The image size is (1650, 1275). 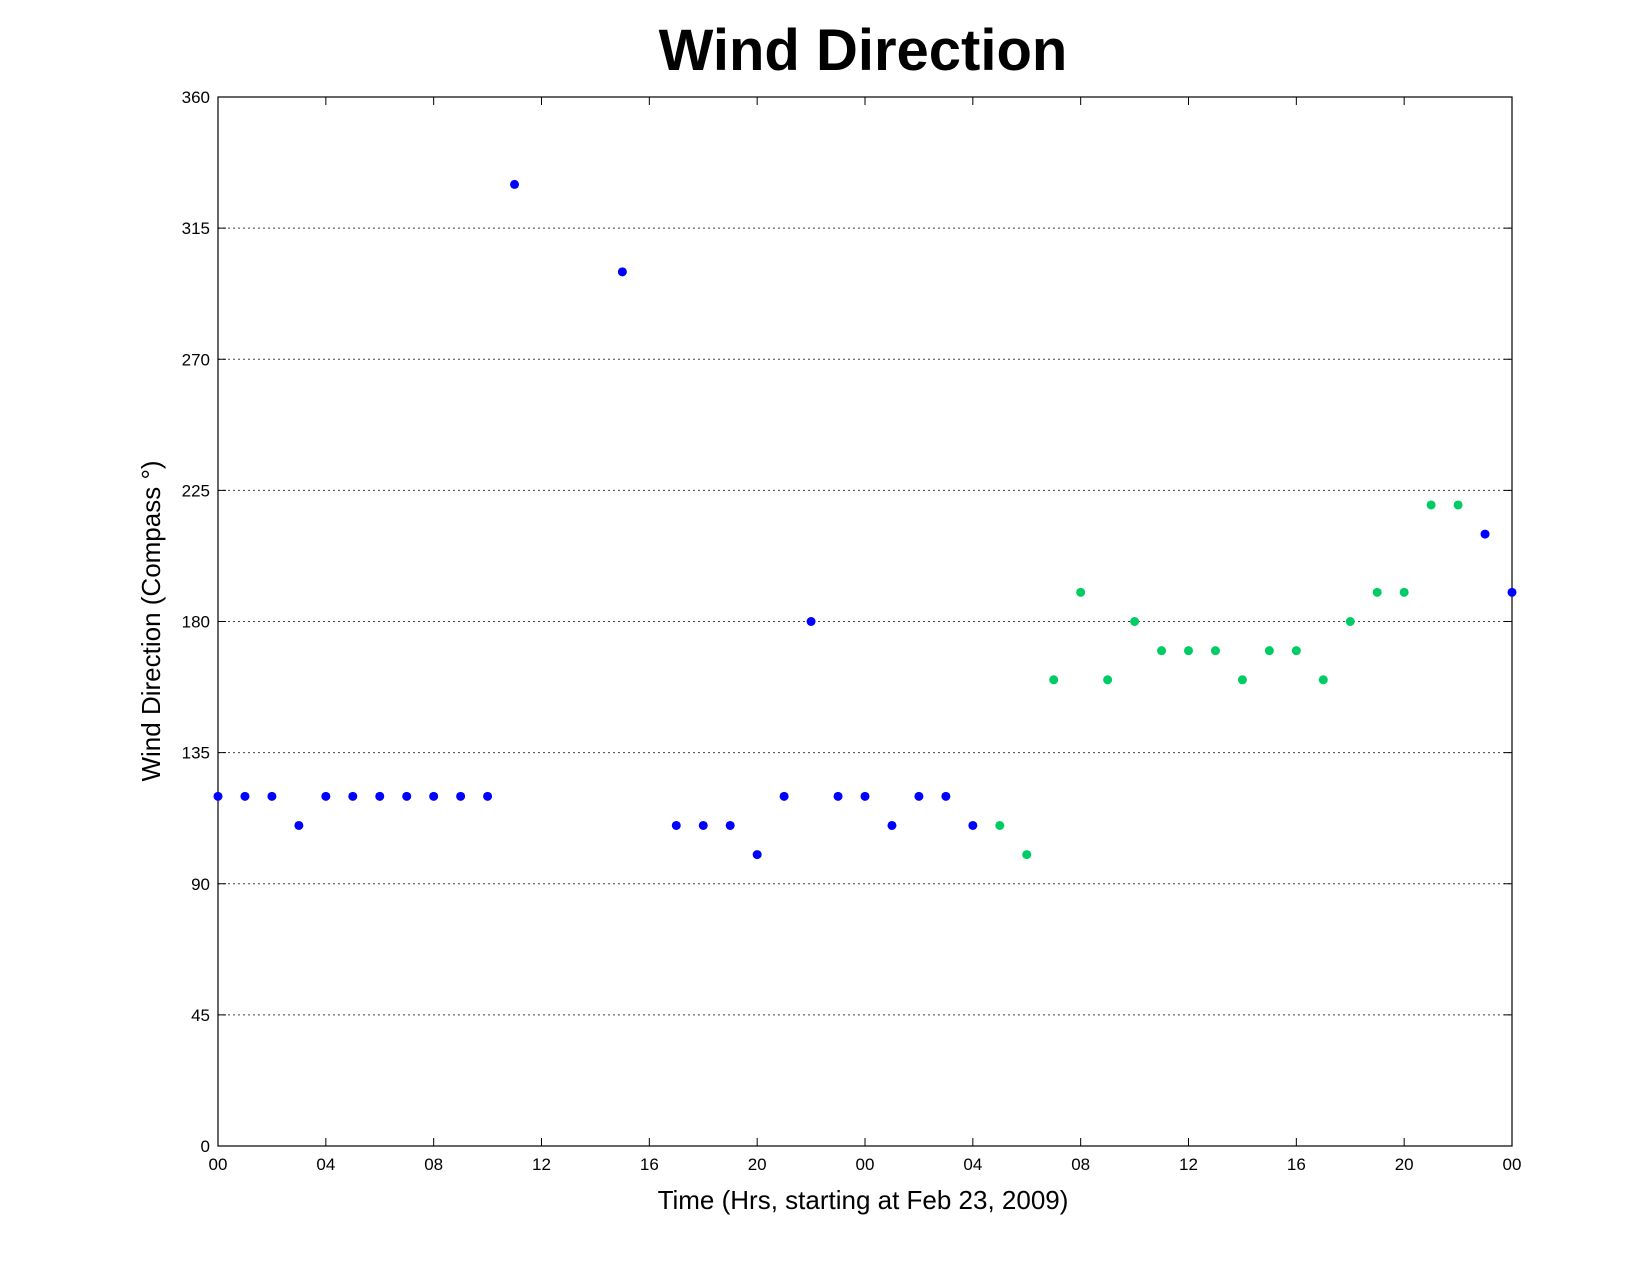 What do you see at coordinates (151, 620) in the screenshot?
I see `y-axis-label: Wind Direction (Compass °)` at bounding box center [151, 620].